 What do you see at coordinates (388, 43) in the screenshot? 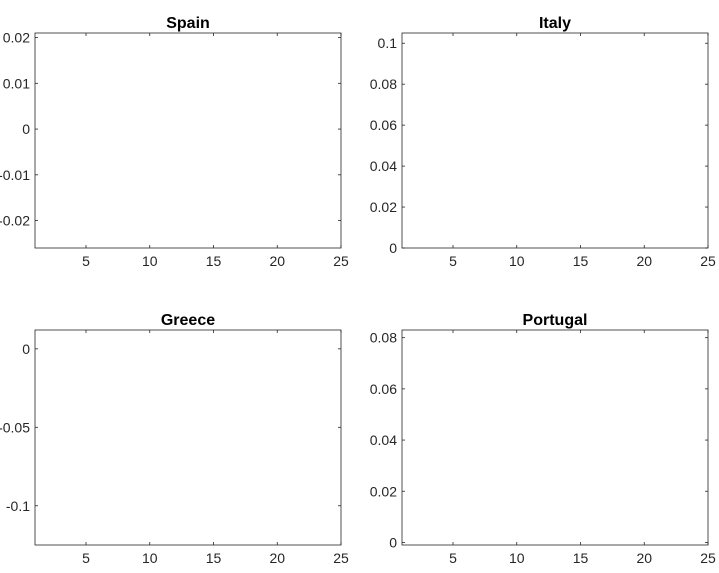
I see `italy-ytick-label: 0.1` at bounding box center [388, 43].